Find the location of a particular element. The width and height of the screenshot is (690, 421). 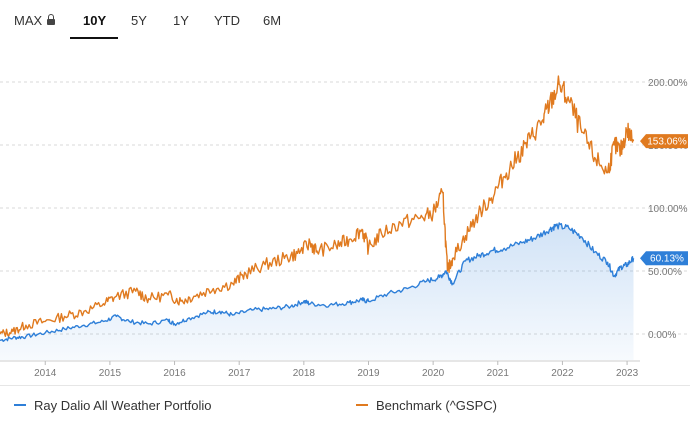

legend-benchmark-swatch is located at coordinates (362, 404).